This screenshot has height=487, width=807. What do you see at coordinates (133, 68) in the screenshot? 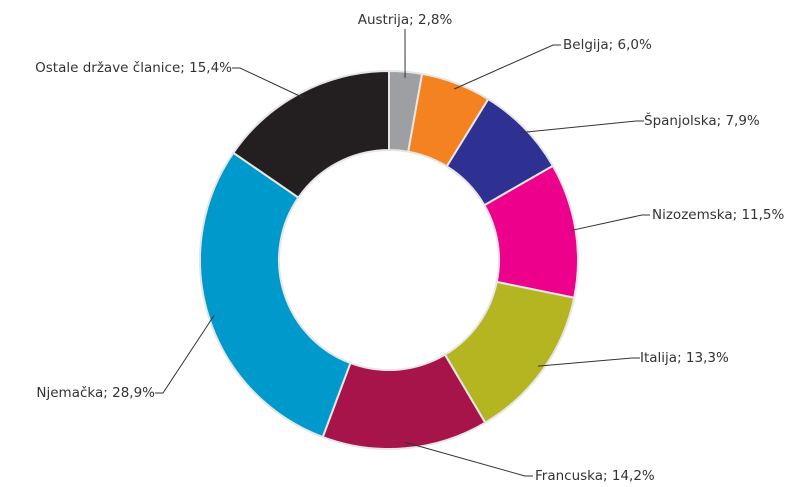
I see `slice-label: Ostale države članice; 15,4%` at bounding box center [133, 68].